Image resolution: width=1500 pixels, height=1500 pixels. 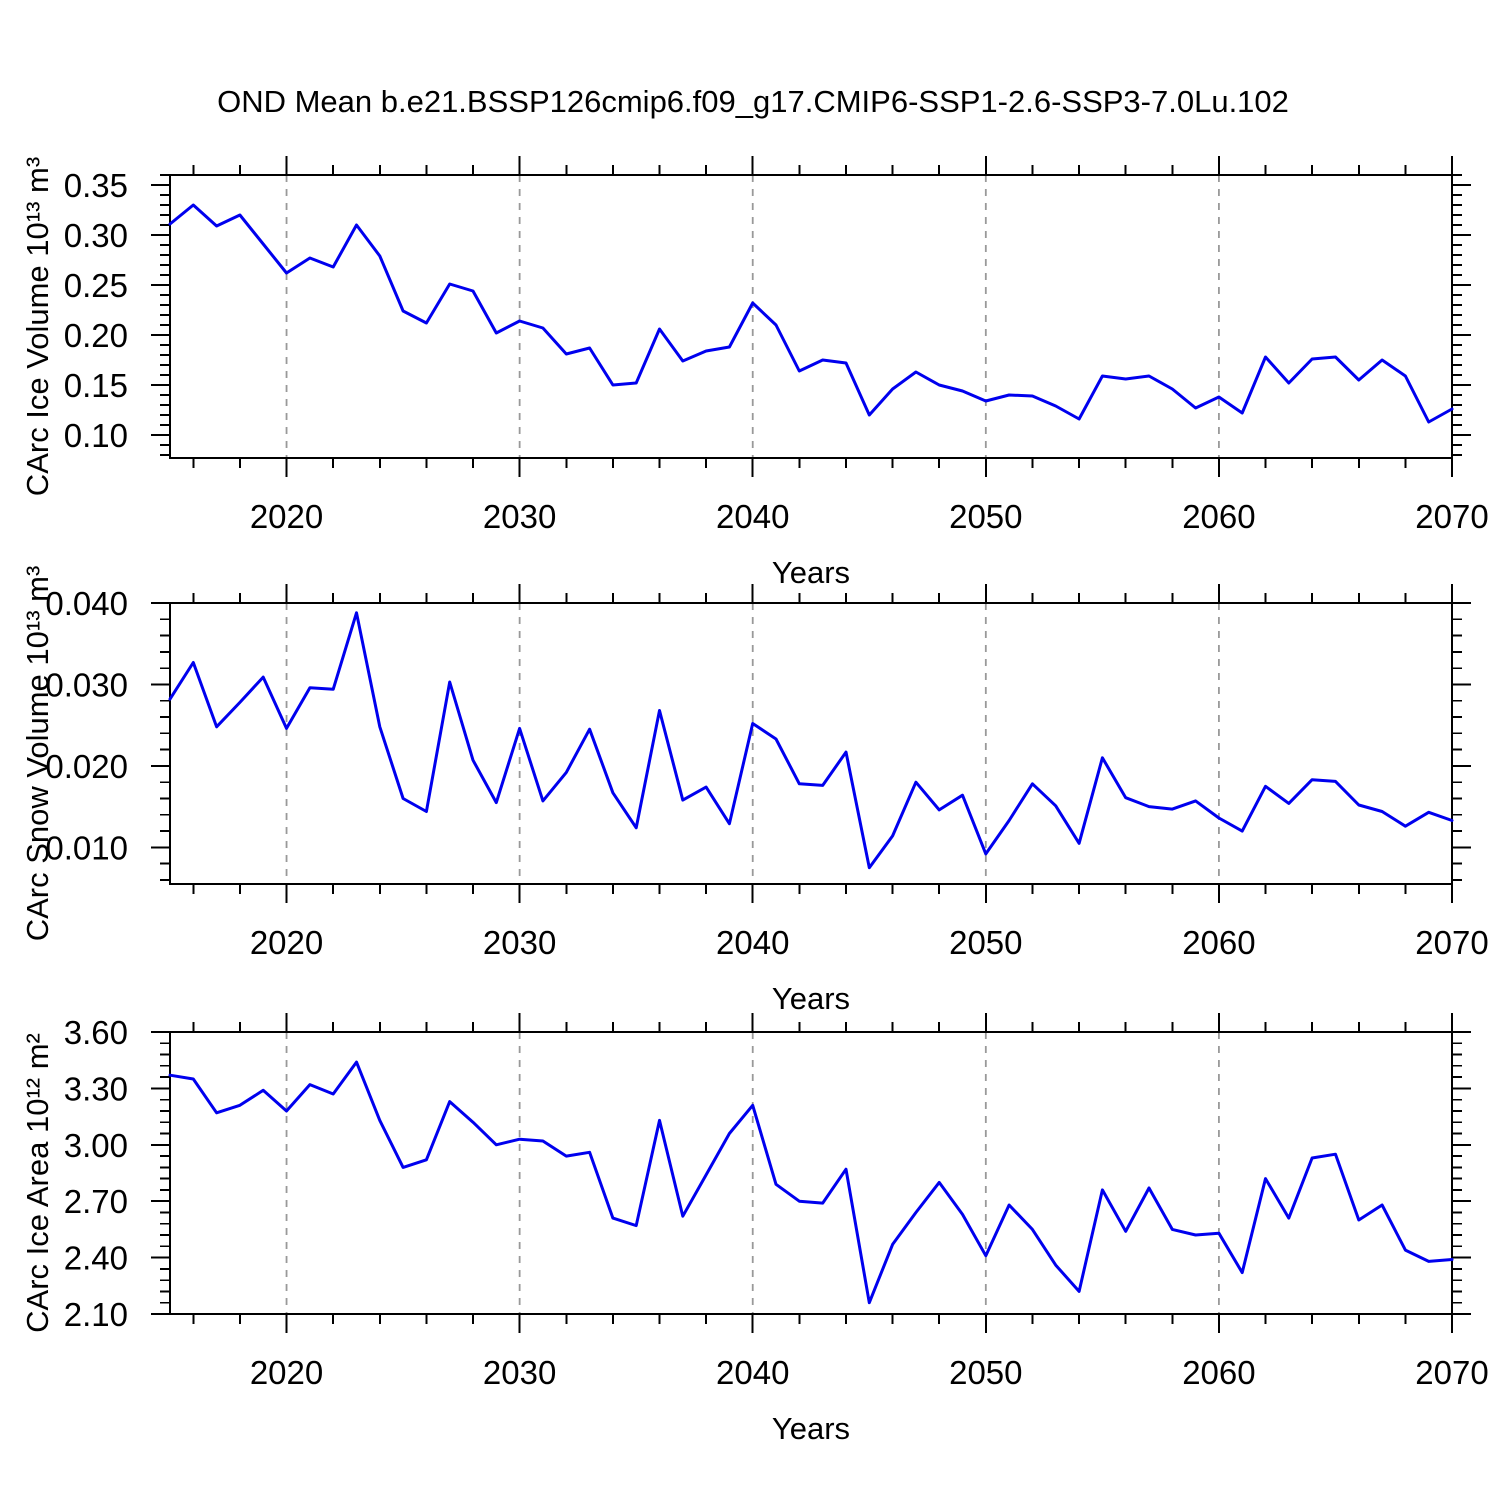 What do you see at coordinates (96, 1258) in the screenshot?
I see `y-tick-label: 2.40` at bounding box center [96, 1258].